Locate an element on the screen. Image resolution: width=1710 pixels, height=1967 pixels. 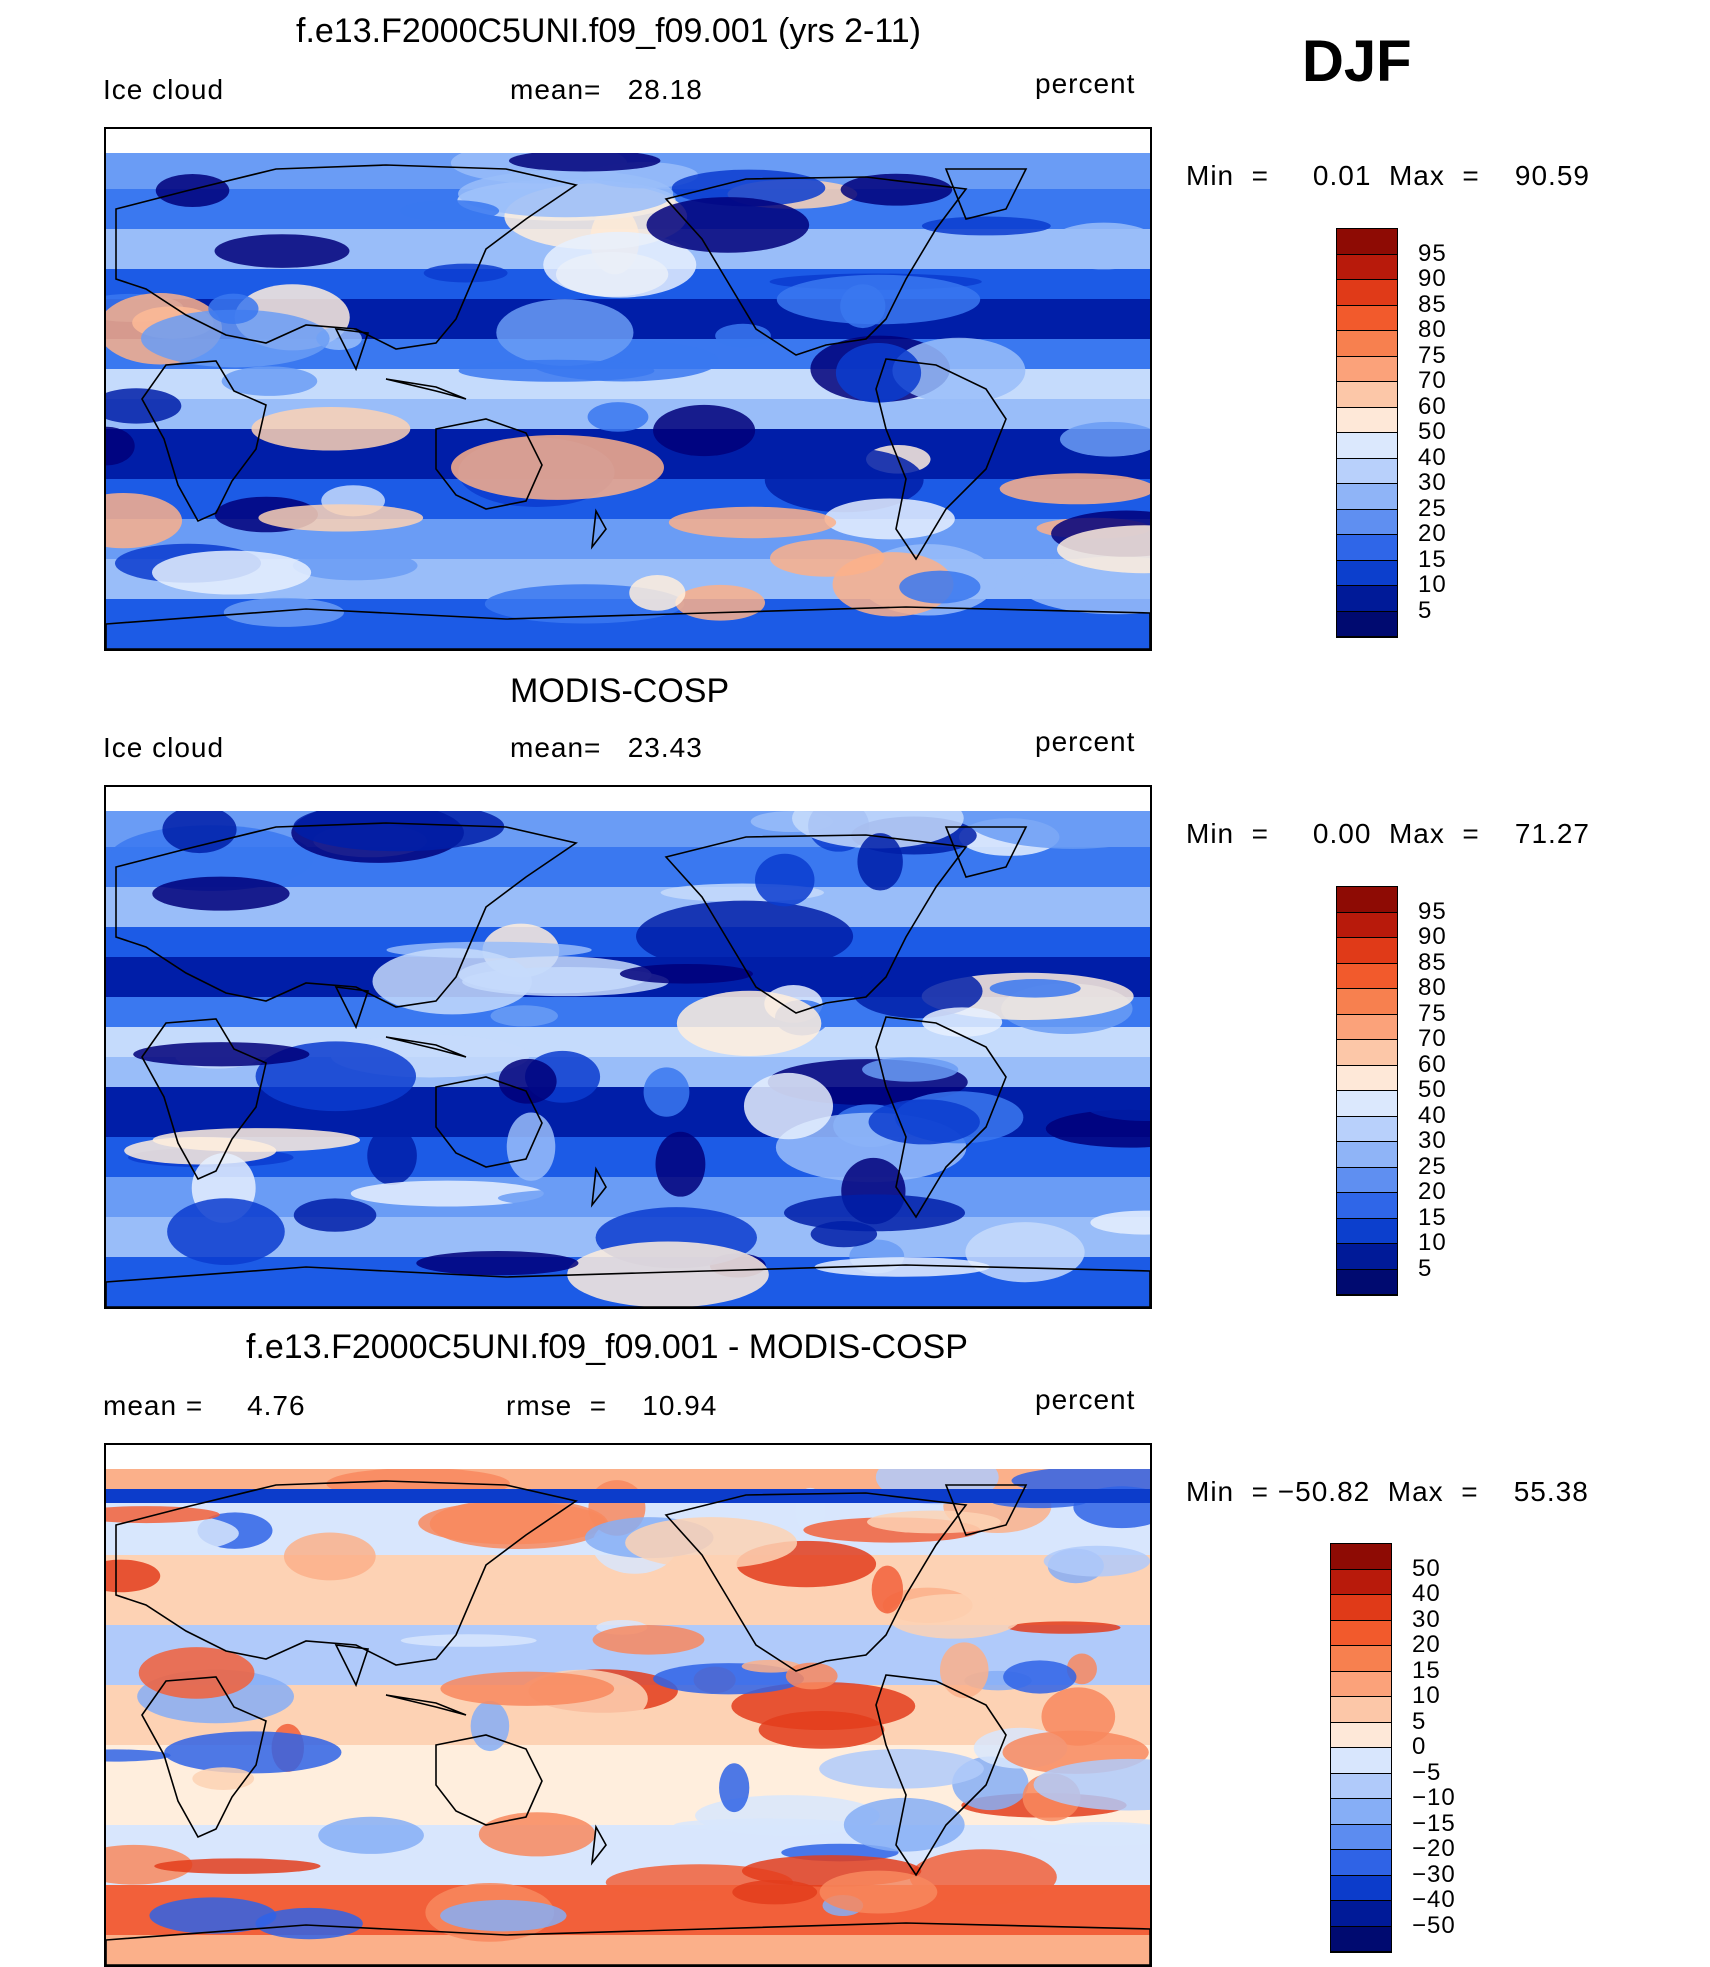
colorbar-tick-label: 5 is located at coordinates (1419, 1721).